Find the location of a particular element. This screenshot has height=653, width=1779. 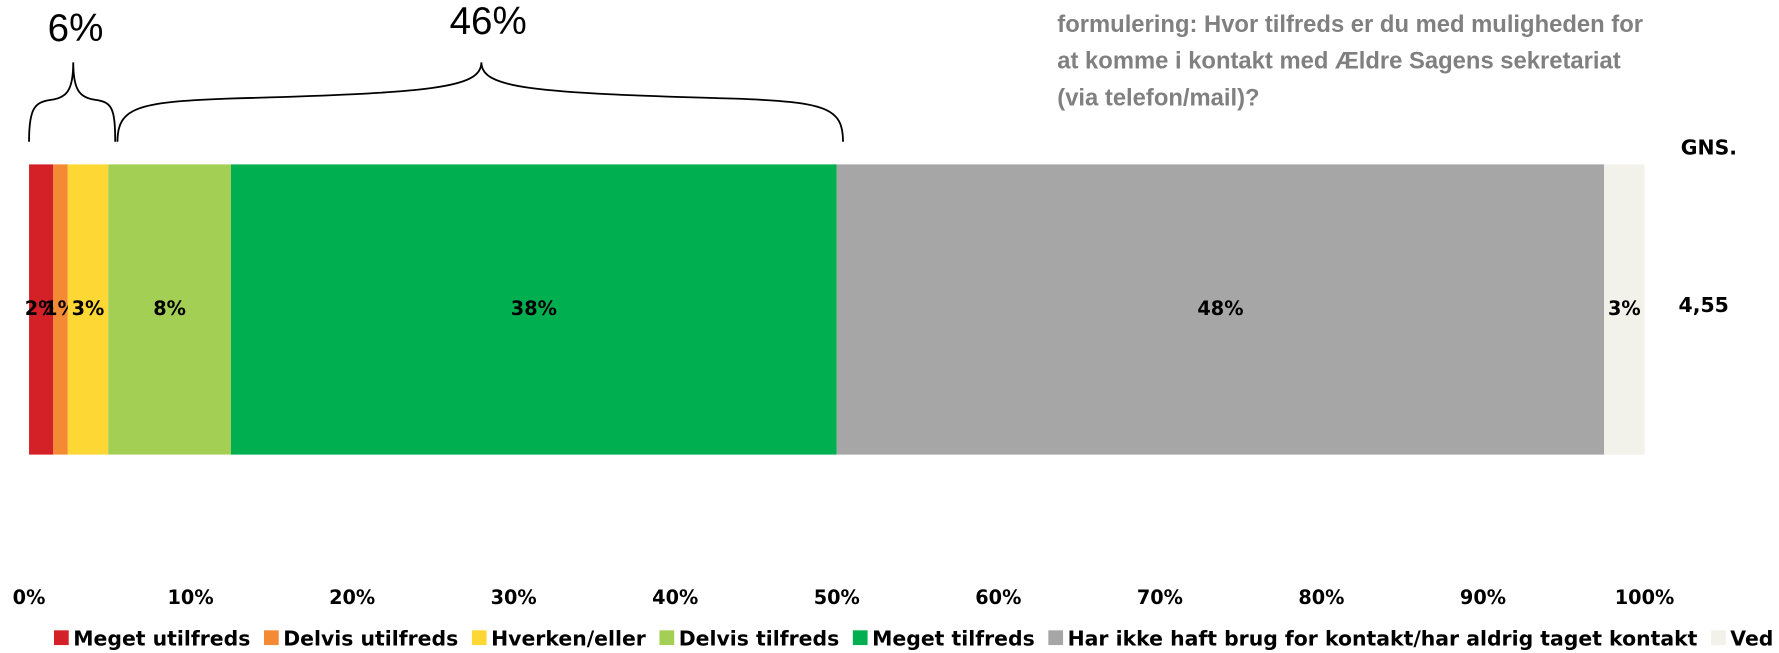

legend-label: Delvis tilfreds is located at coordinates (759, 638).